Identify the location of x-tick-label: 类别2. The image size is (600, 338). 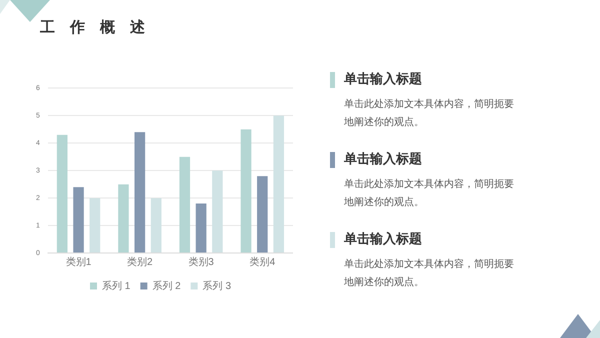
(140, 262).